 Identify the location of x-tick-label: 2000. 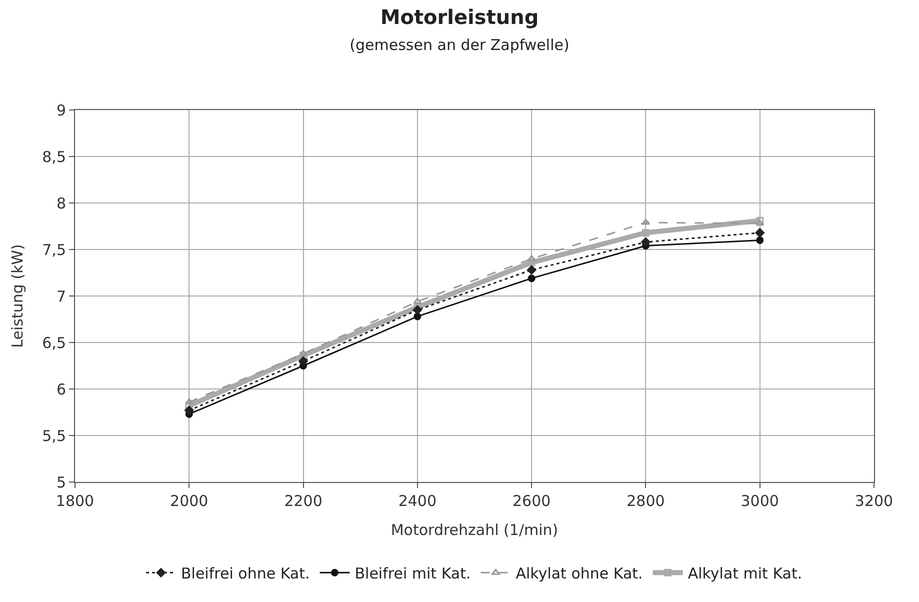
(189, 501).